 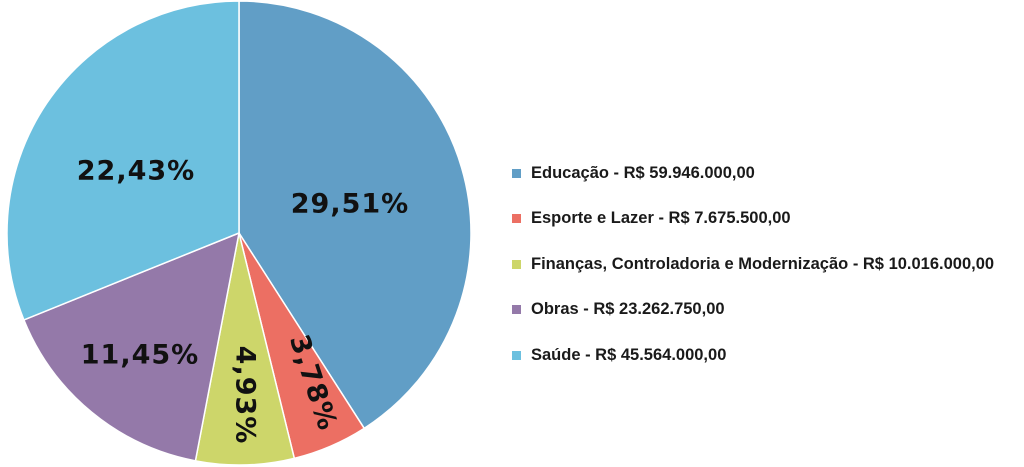 What do you see at coordinates (753, 355) in the screenshot?
I see `legend-item: Saúde - R$ 45.564.000,00` at bounding box center [753, 355].